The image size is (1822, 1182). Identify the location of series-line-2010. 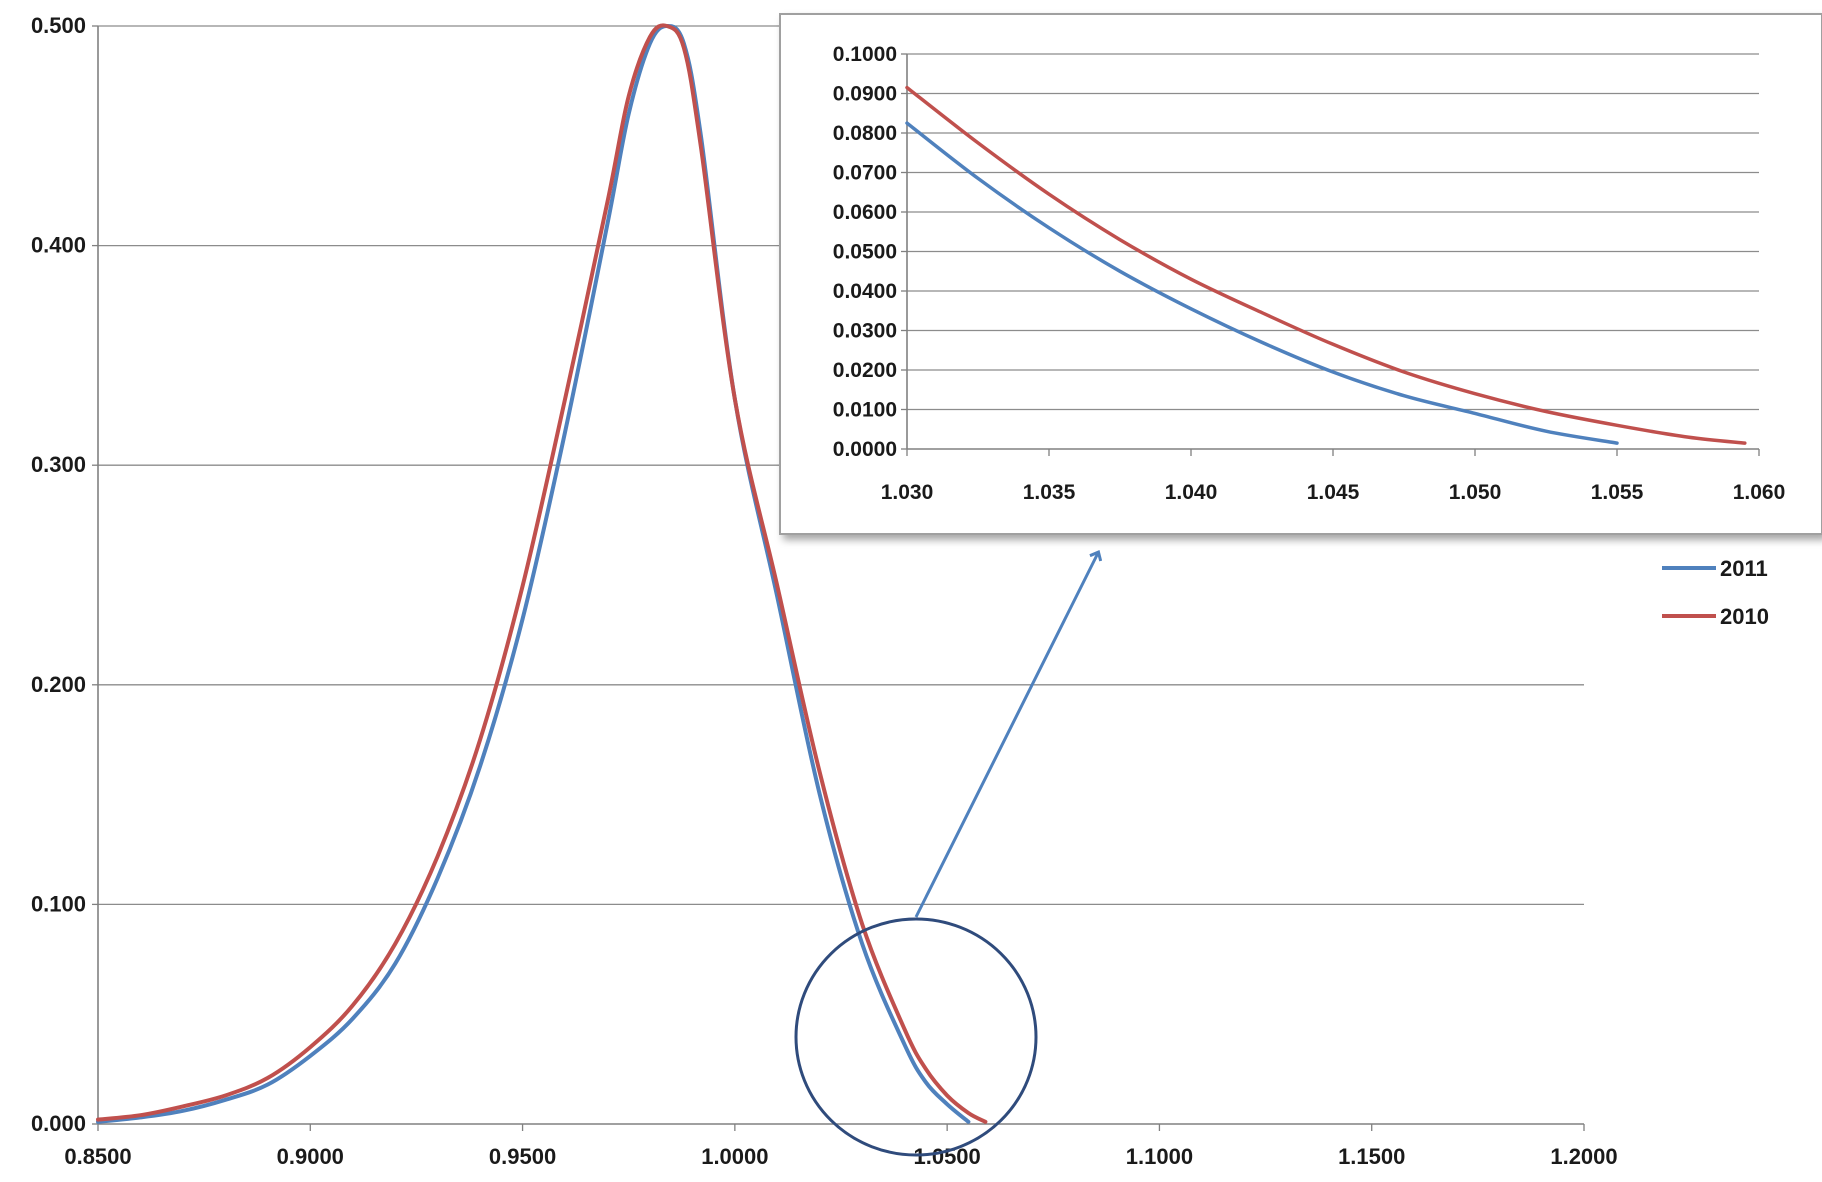
(1326, 265).